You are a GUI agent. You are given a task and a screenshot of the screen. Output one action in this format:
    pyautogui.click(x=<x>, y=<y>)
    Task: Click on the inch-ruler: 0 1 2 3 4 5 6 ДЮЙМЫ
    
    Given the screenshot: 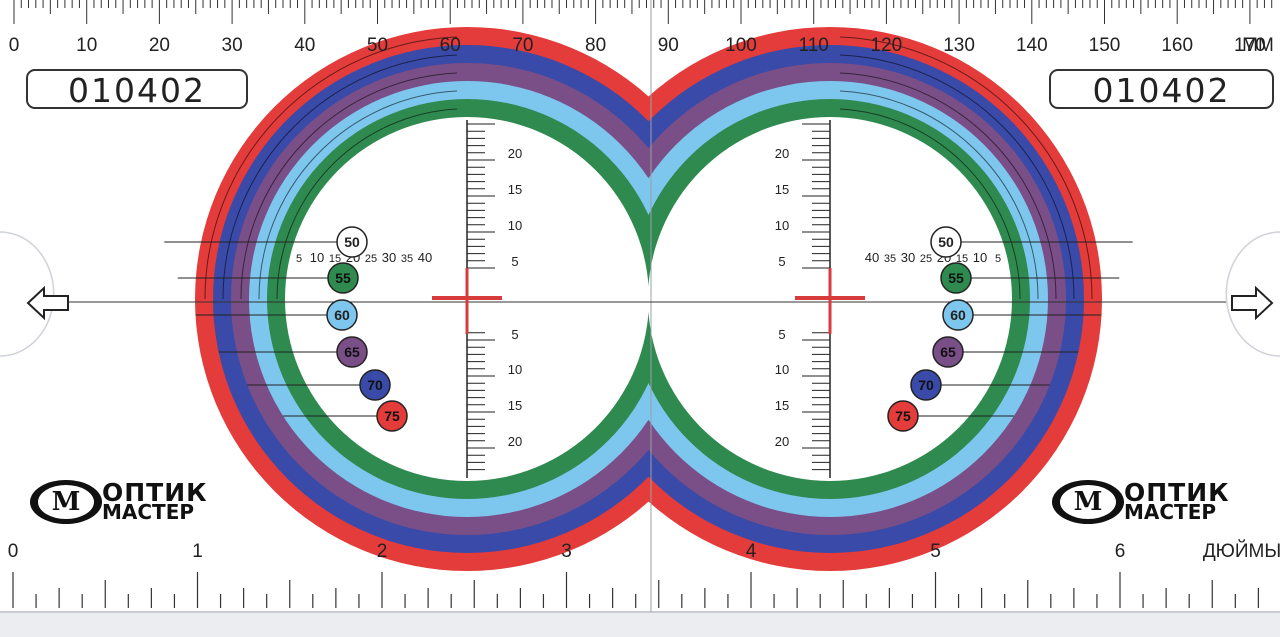 What is the action you would take?
    pyautogui.click(x=644, y=574)
    